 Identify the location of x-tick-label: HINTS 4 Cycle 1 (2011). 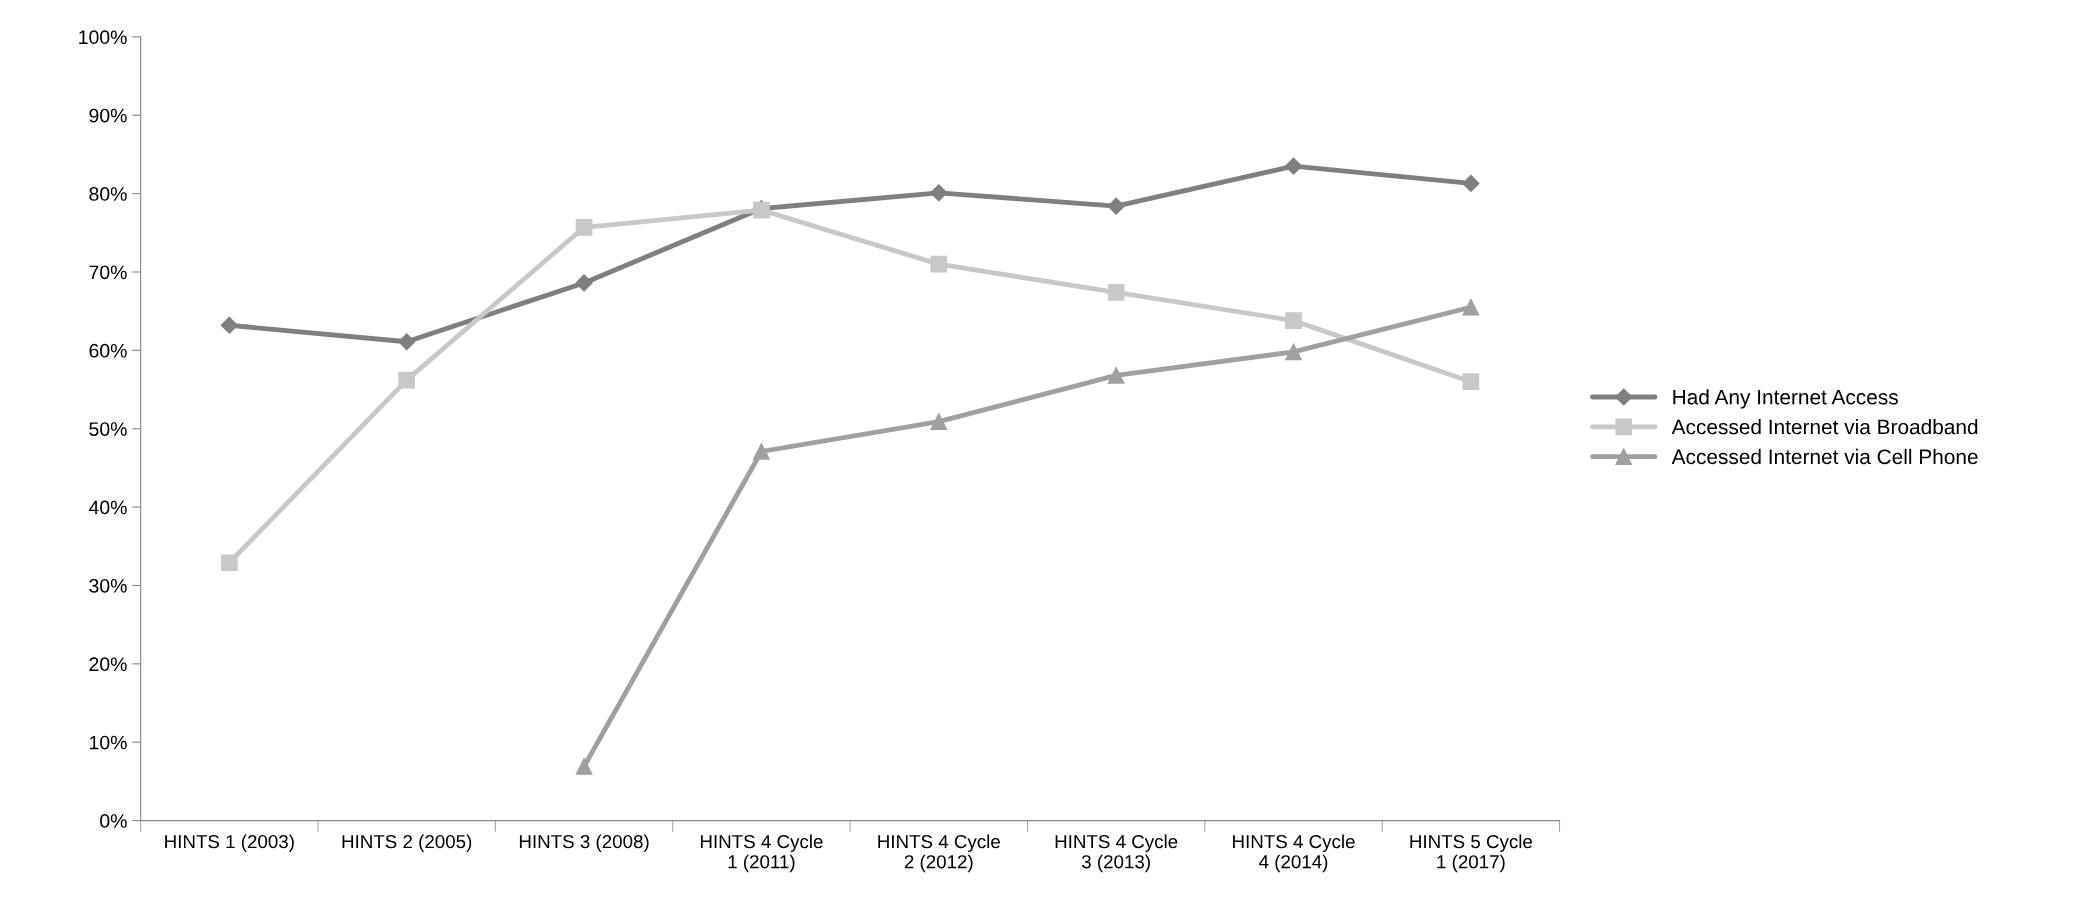
(761, 853).